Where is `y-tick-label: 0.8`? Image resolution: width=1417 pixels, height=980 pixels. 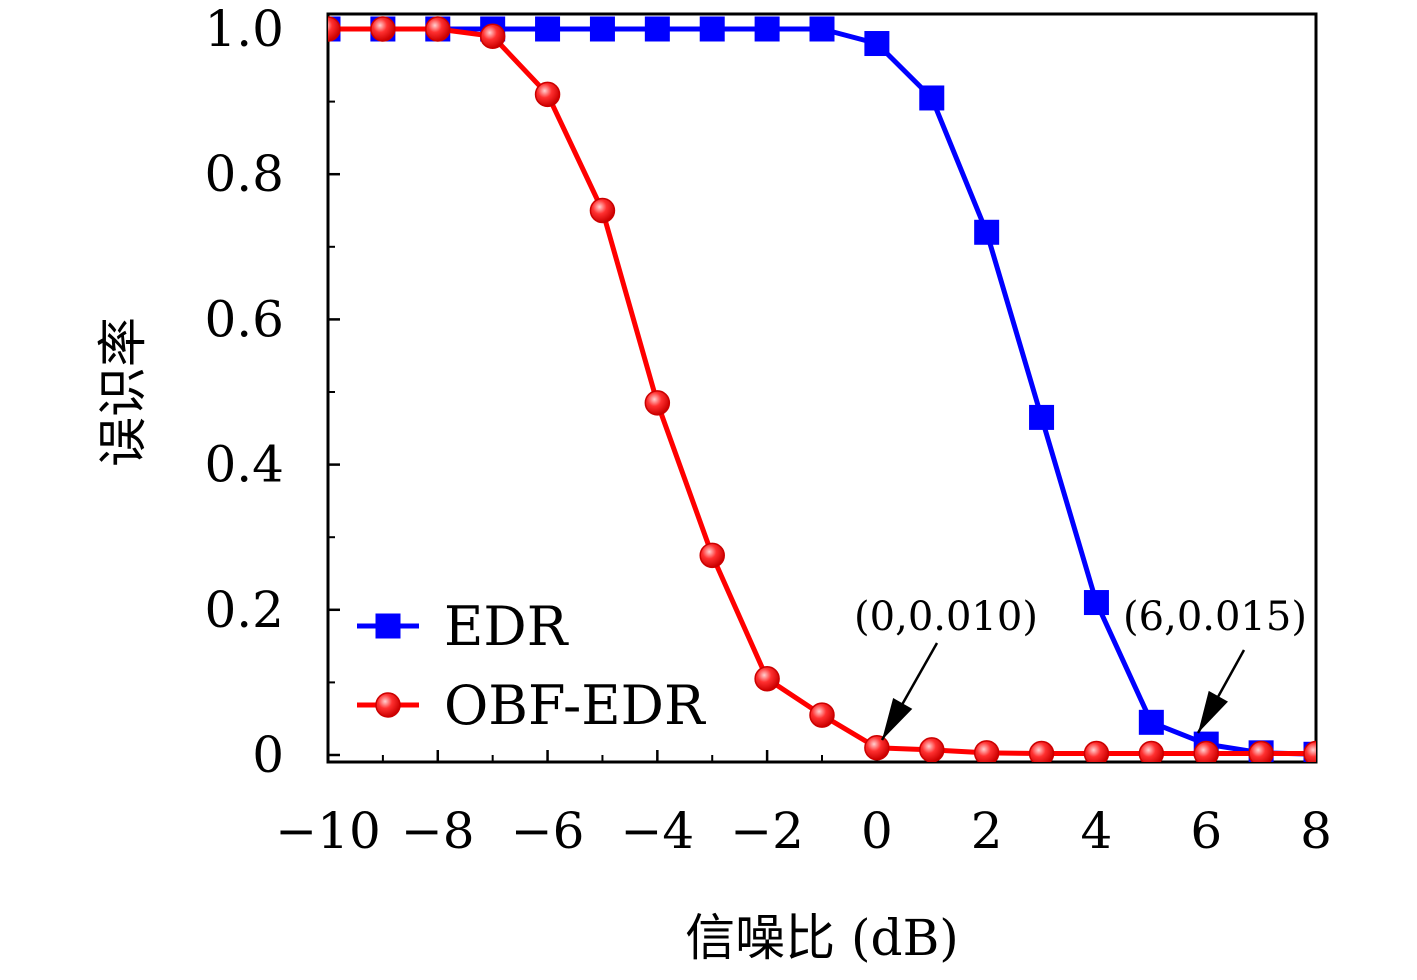 y-tick-label: 0.8 is located at coordinates (244, 174).